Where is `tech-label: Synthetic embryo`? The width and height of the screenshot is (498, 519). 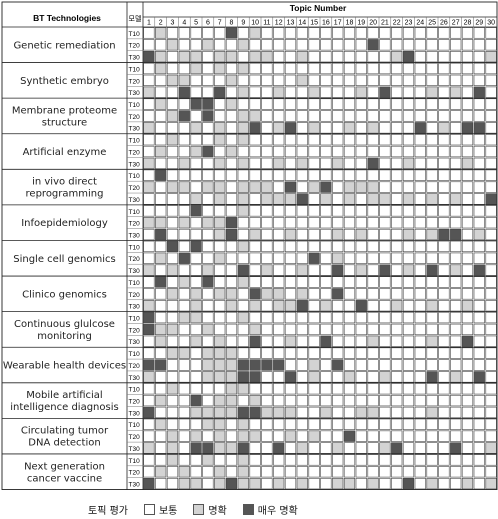 tech-label: Synthetic embryo is located at coordinates (64, 81).